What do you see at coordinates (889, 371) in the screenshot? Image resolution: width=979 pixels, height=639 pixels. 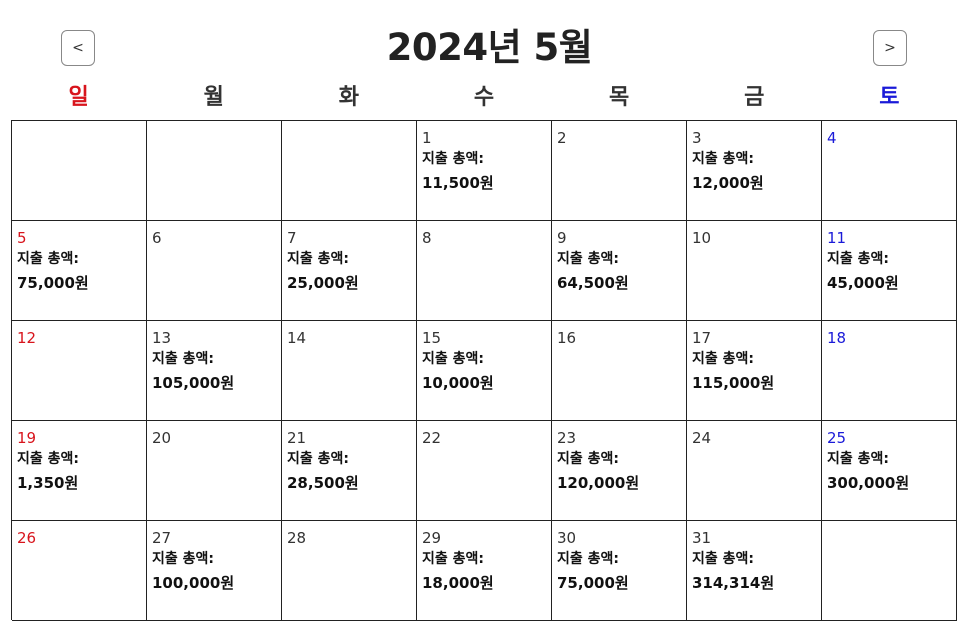 I see `calendar-day-cell: 18` at bounding box center [889, 371].